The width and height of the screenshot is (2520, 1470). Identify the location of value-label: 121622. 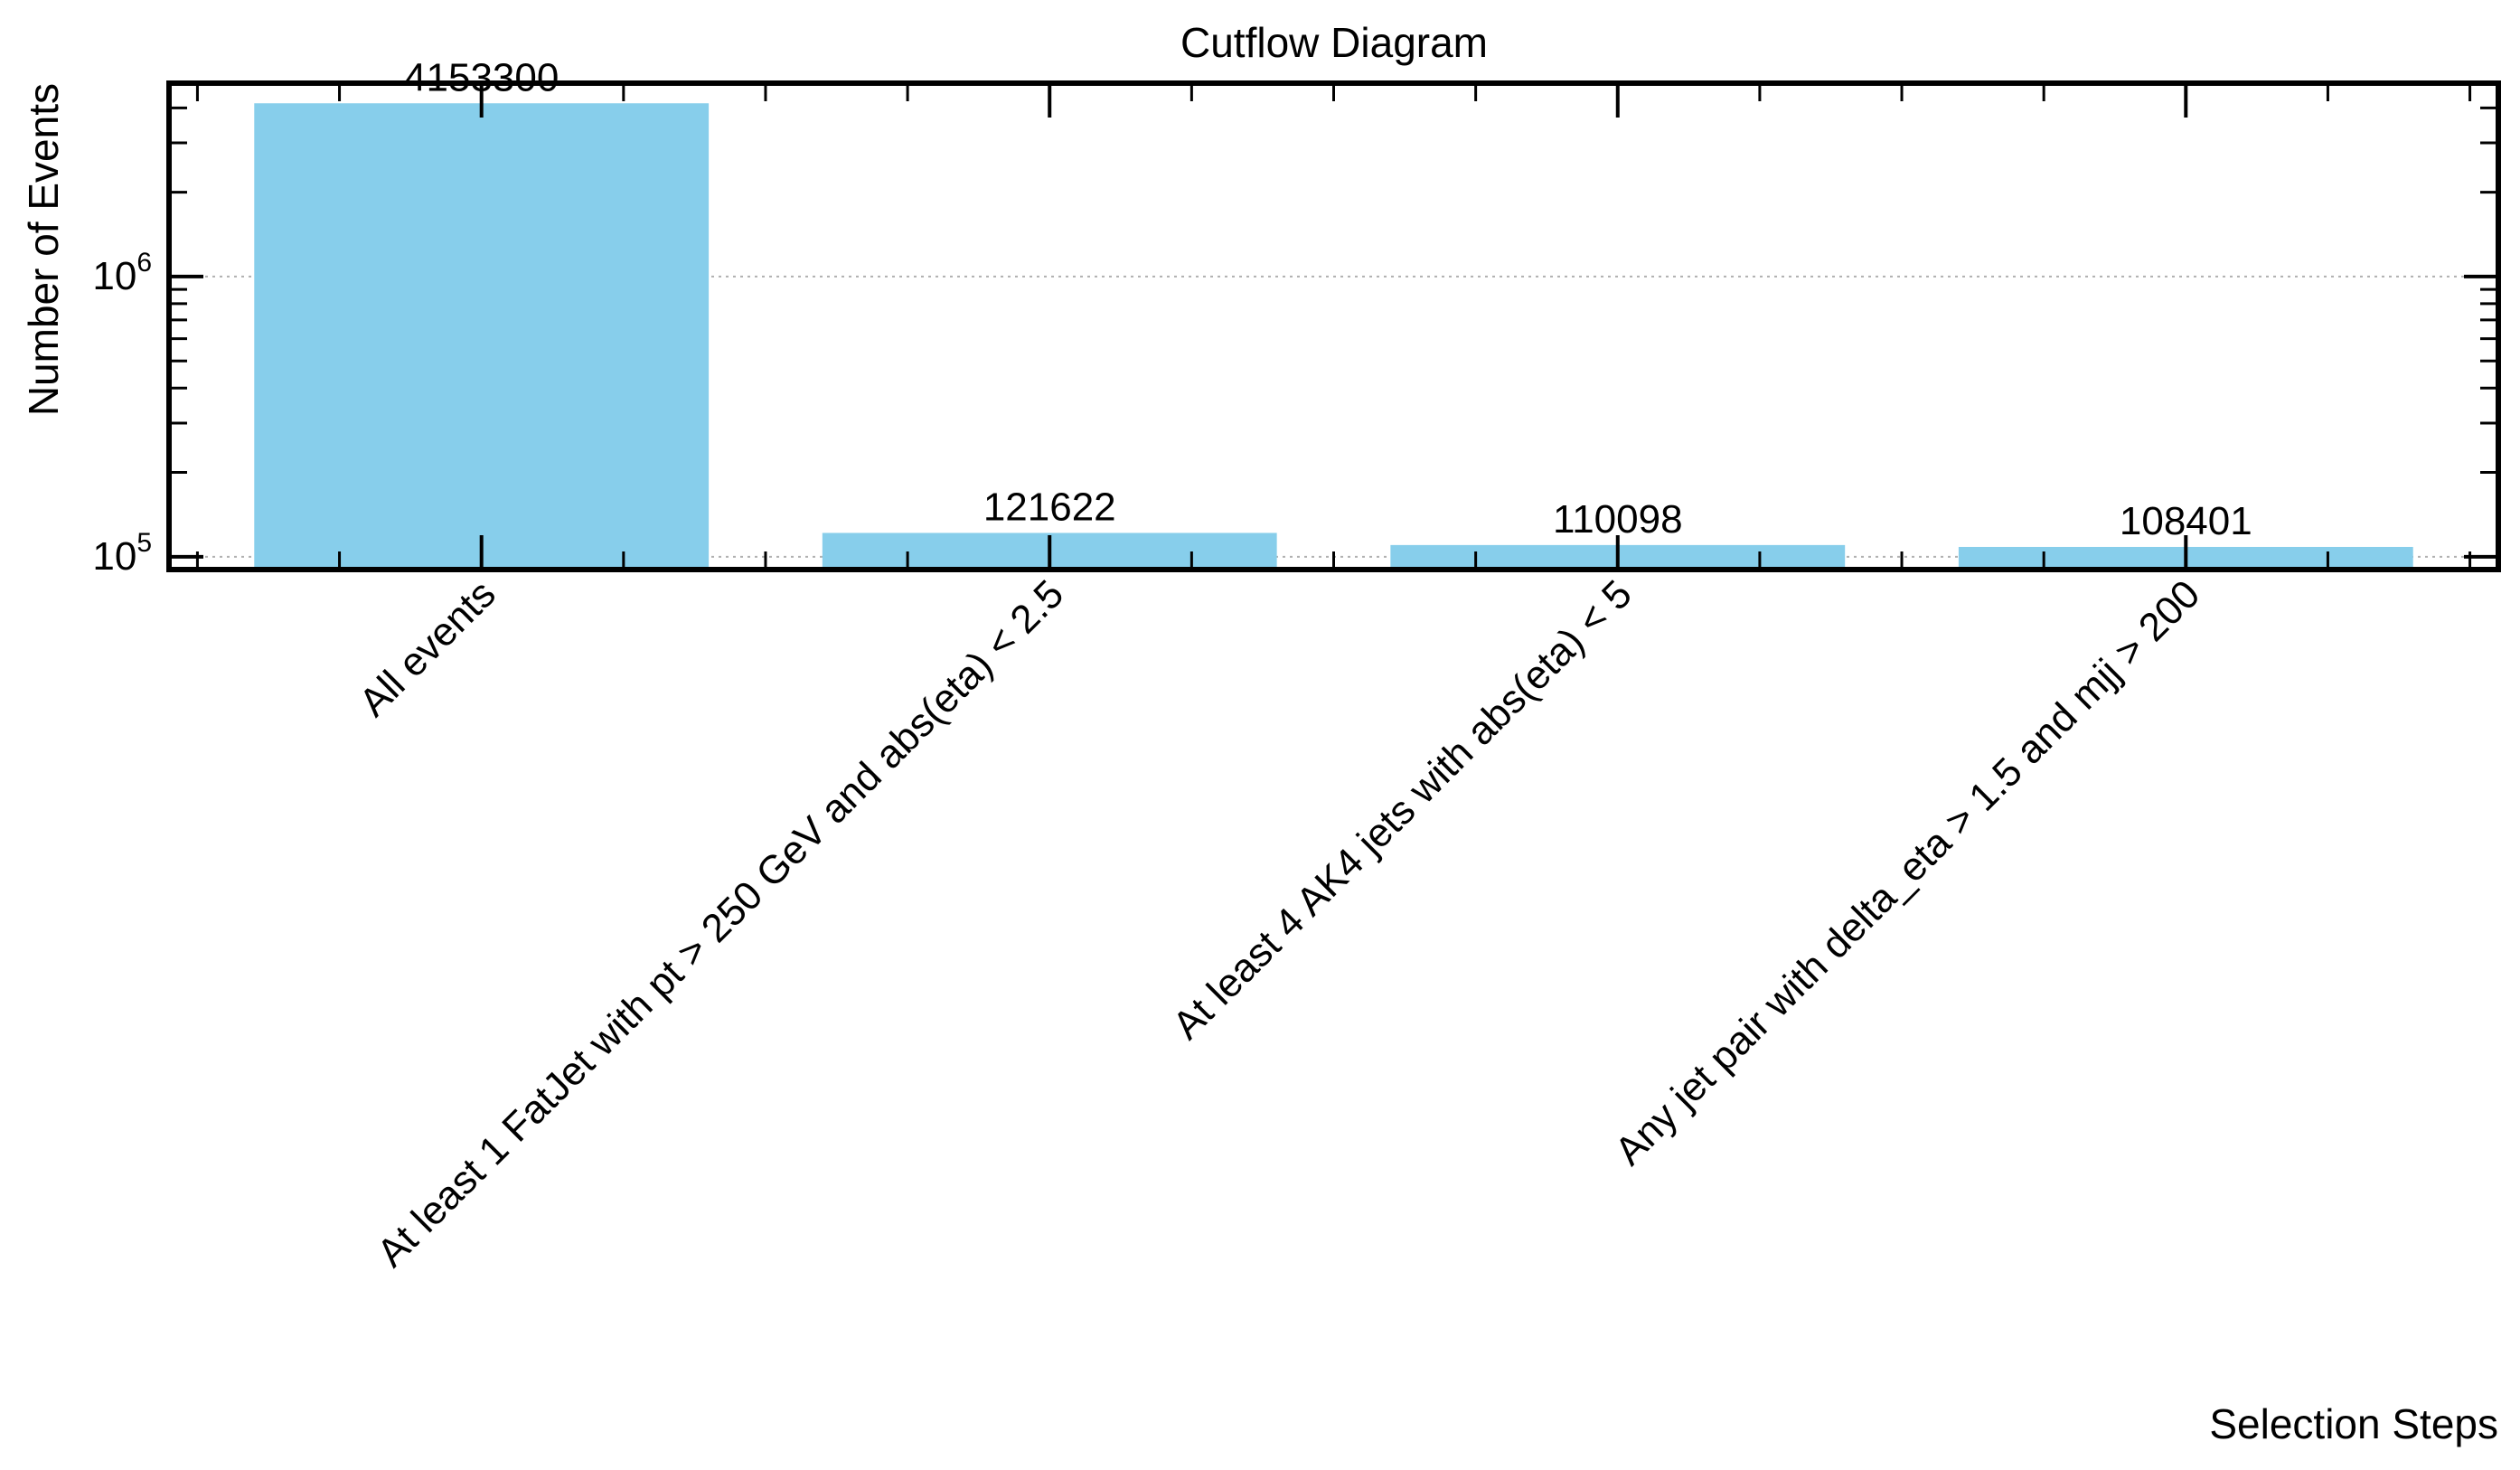
(1050, 507).